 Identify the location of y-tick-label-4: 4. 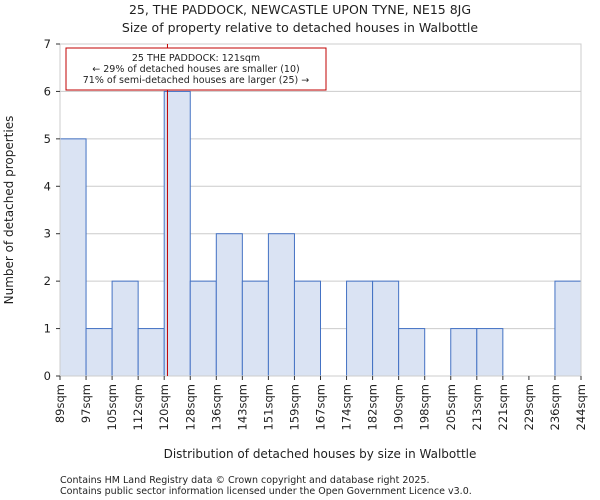
(47, 186).